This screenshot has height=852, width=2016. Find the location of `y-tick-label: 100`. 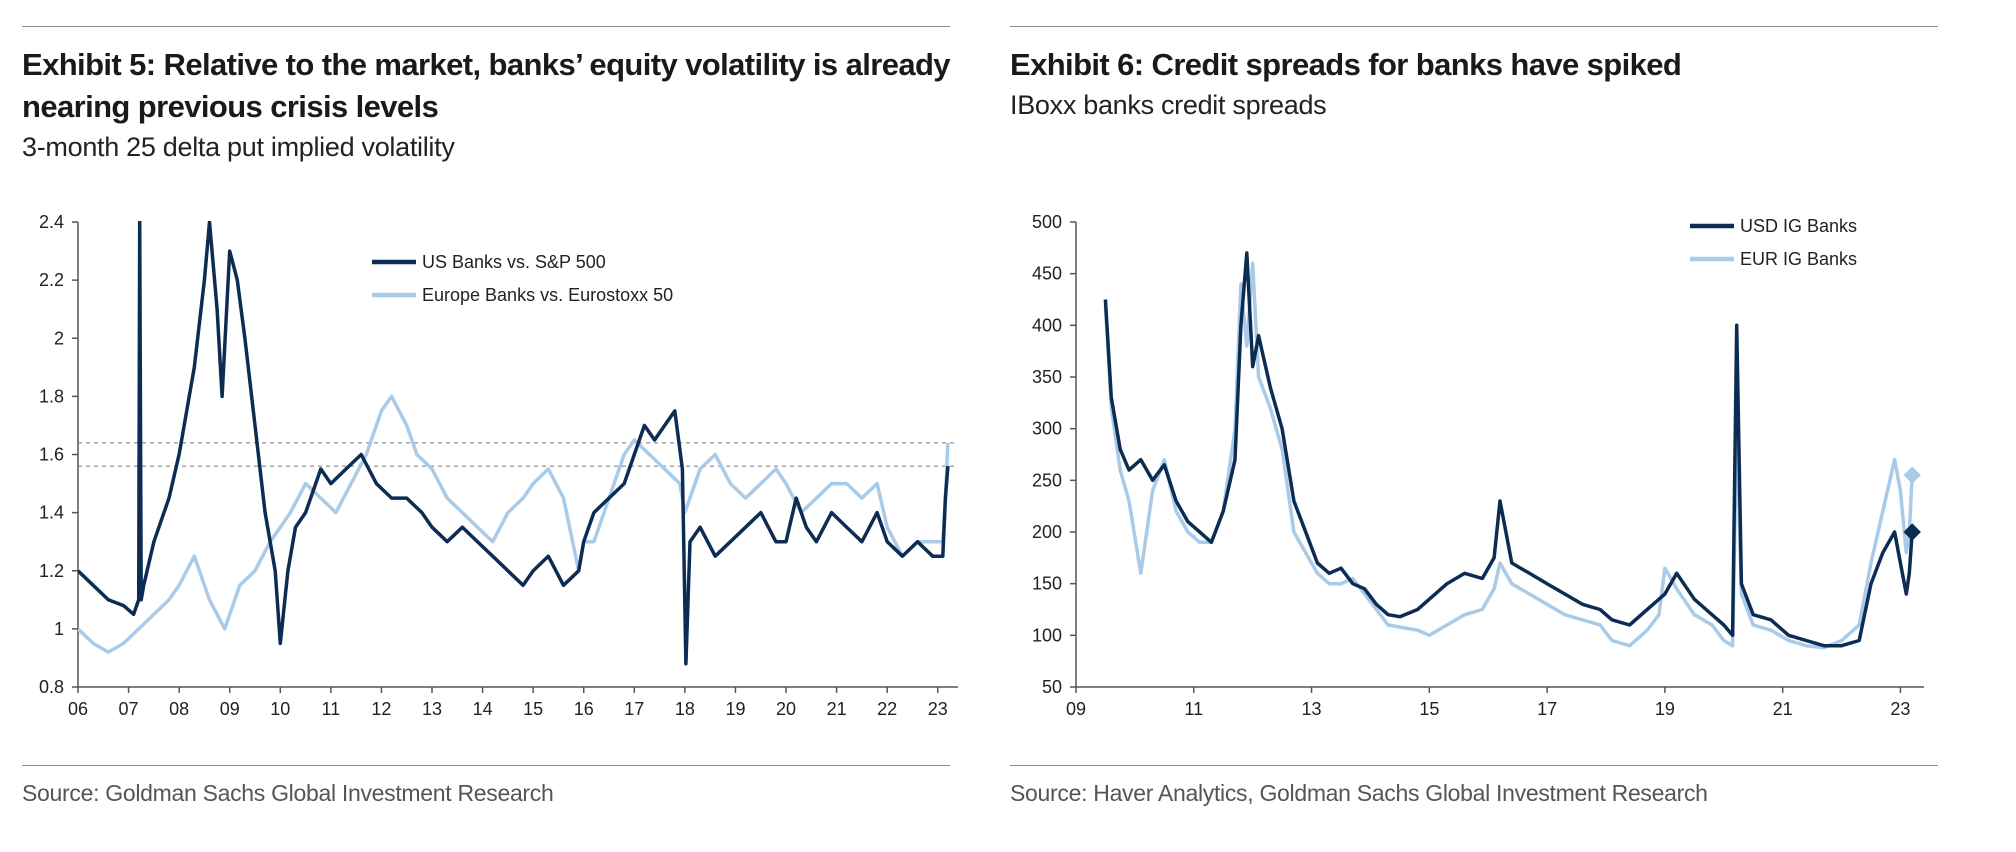

y-tick-label: 100 is located at coordinates (1047, 635).